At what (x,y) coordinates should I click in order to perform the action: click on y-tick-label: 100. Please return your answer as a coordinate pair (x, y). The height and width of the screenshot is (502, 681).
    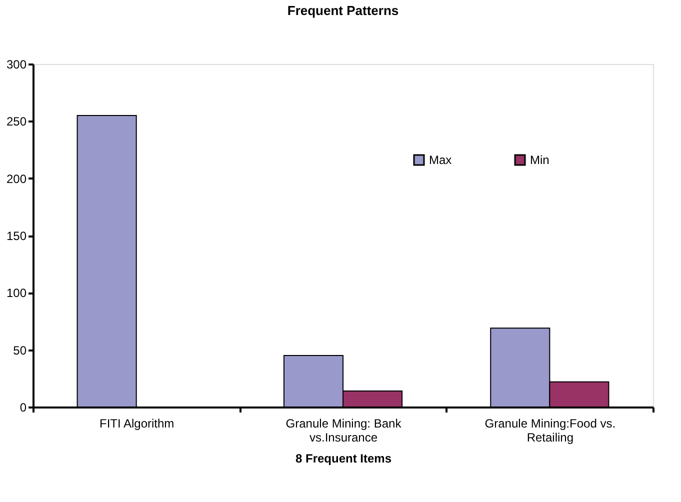
    Looking at the image, I should click on (16, 293).